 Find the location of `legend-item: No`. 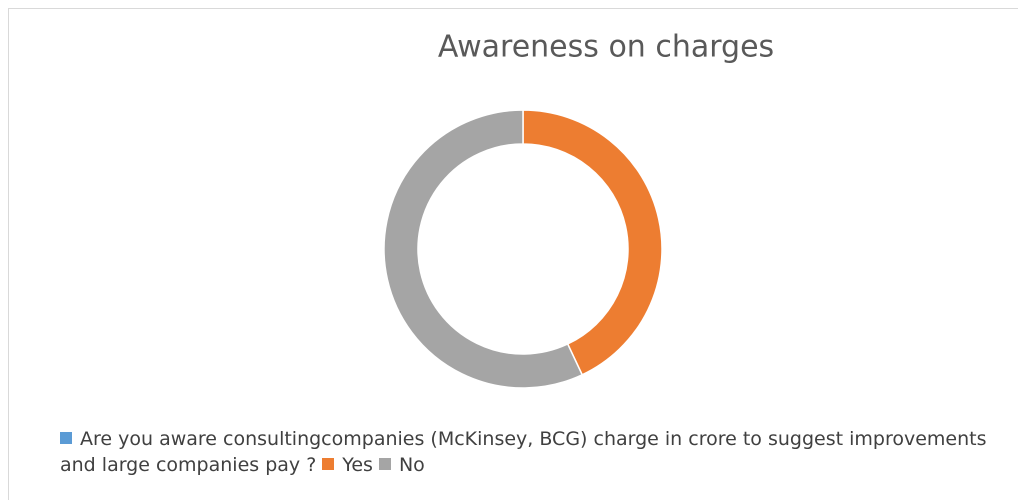

legend-item: No is located at coordinates (401, 465).